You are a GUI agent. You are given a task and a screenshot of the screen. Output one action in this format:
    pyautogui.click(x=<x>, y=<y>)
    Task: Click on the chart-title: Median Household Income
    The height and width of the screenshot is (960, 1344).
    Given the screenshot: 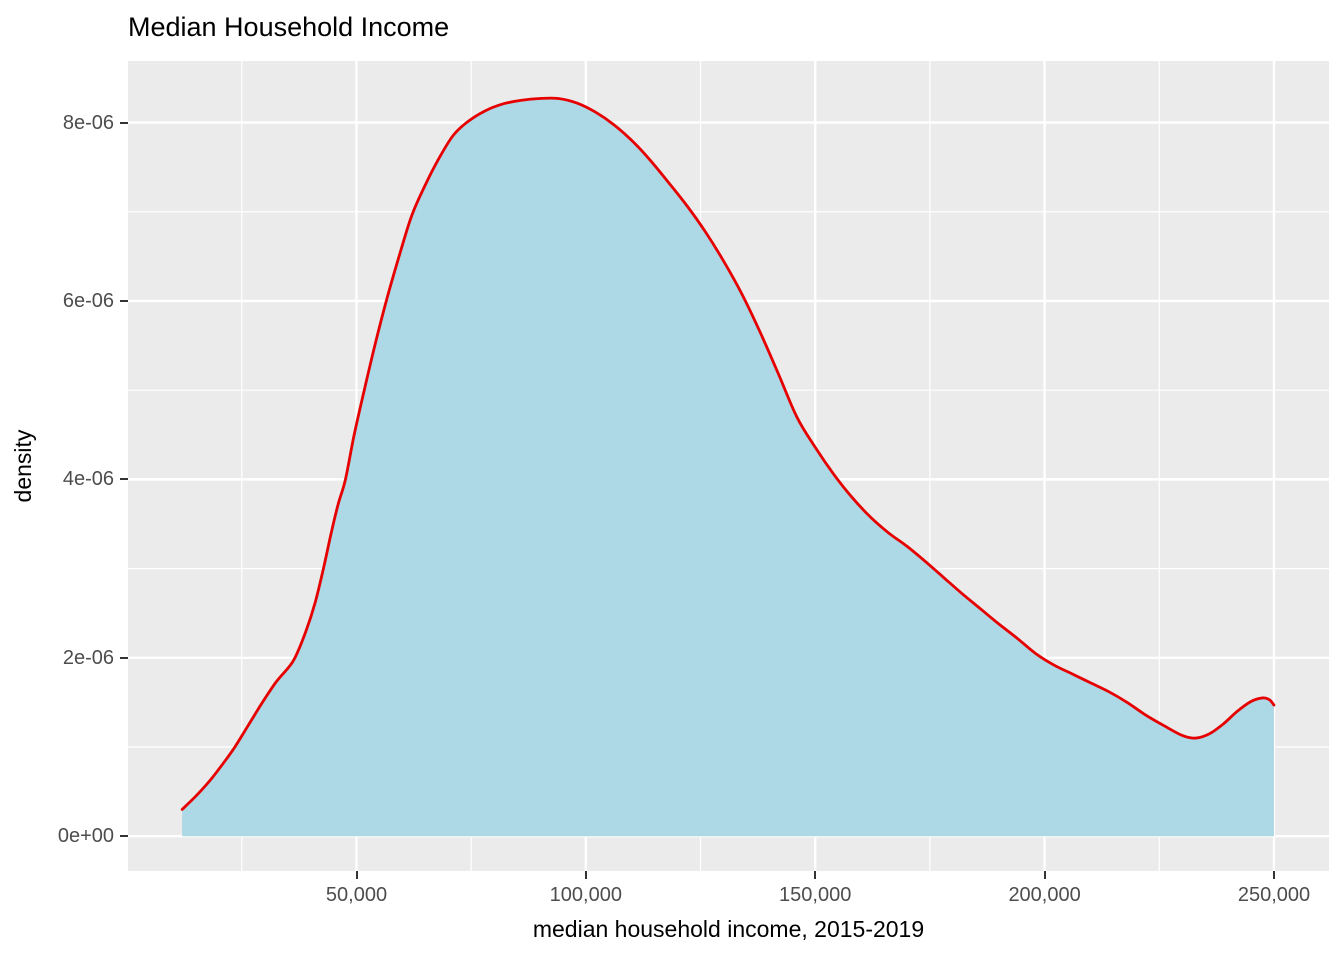 What is the action you would take?
    pyautogui.click(x=289, y=27)
    